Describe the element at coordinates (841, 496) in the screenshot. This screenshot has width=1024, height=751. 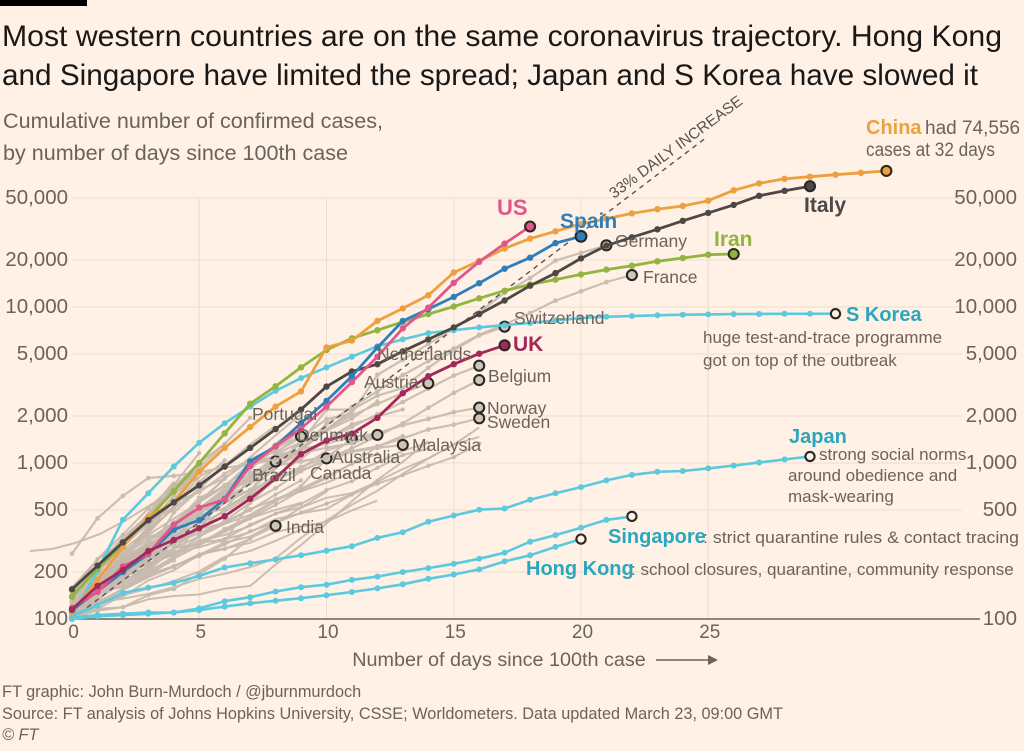
I see `svg-text: mask-wearing` at that location.